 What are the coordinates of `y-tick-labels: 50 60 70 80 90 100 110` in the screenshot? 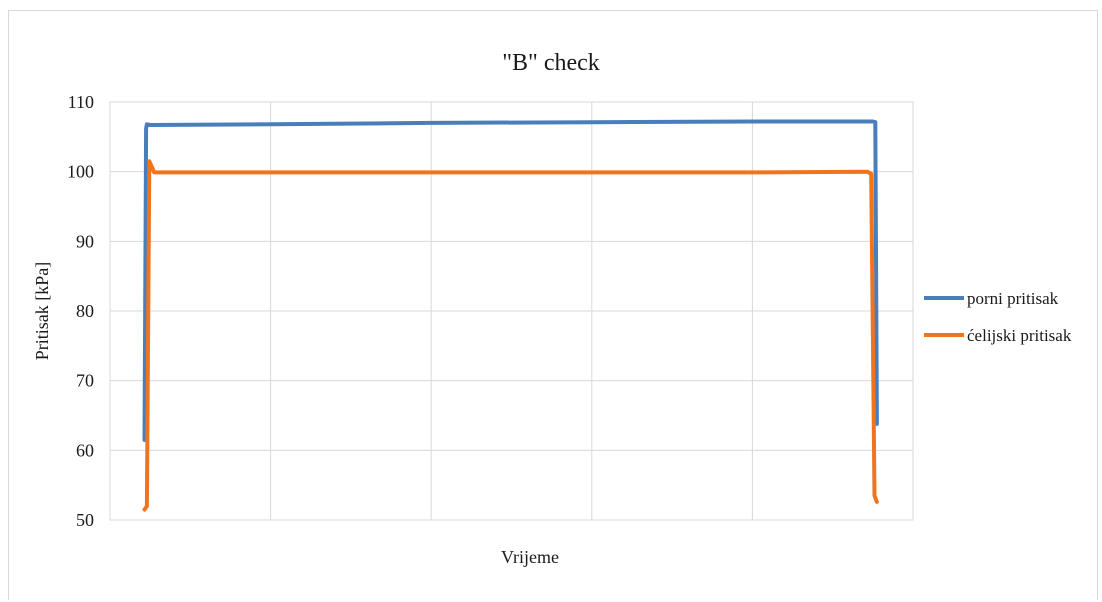 It's located at (80, 311).